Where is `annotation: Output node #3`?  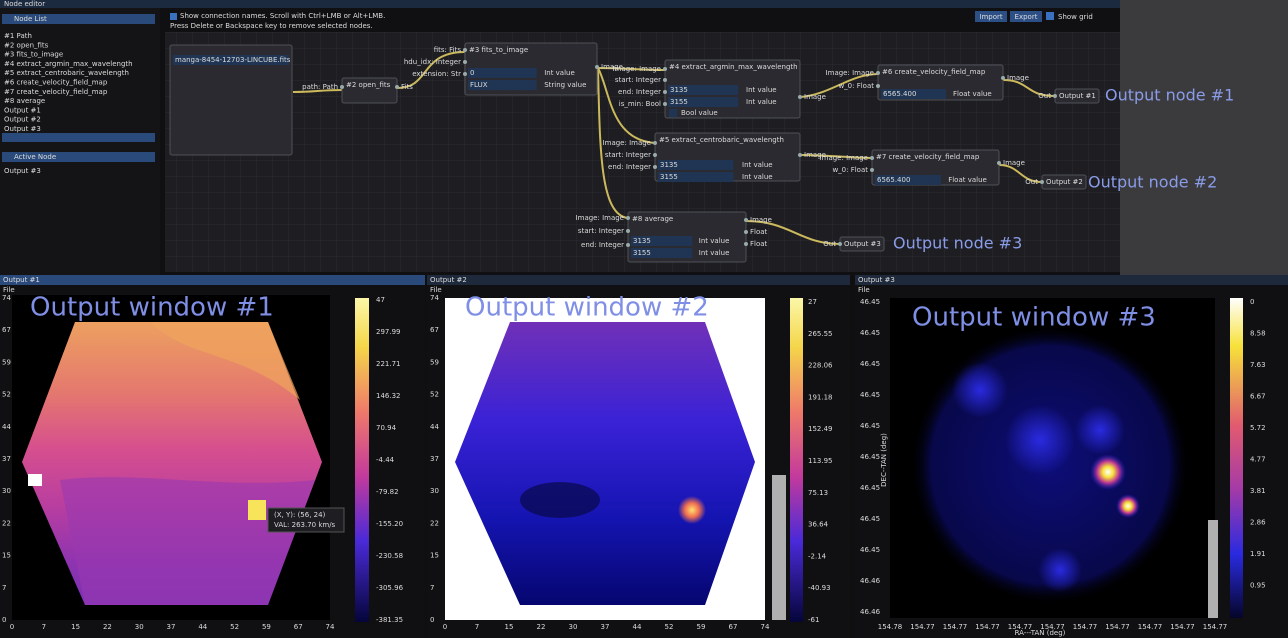 annotation: Output node #3 is located at coordinates (957, 243).